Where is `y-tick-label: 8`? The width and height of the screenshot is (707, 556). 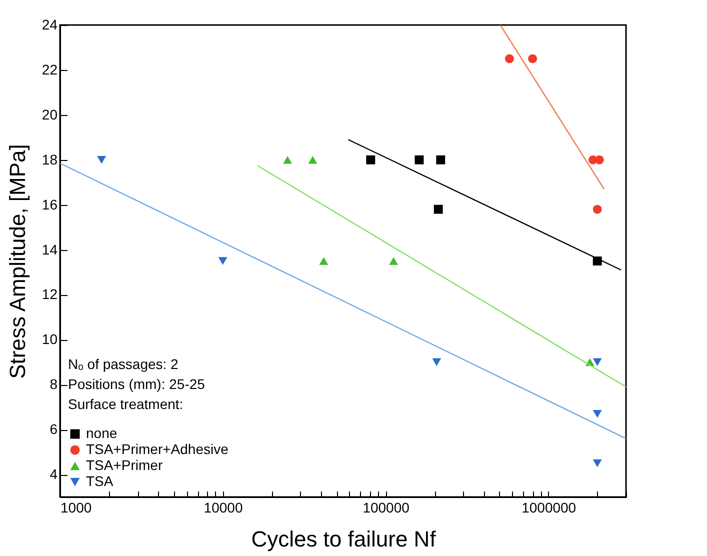 y-tick-label: 8 is located at coordinates (54, 384).